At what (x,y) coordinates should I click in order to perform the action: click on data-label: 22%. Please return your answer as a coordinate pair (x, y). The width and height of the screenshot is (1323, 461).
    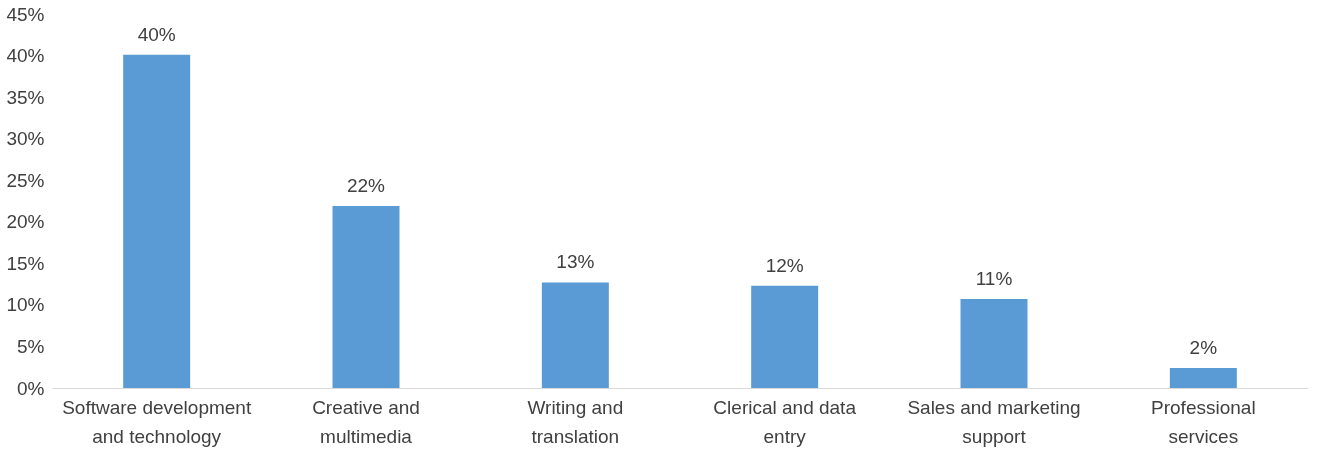
    Looking at the image, I should click on (366, 185).